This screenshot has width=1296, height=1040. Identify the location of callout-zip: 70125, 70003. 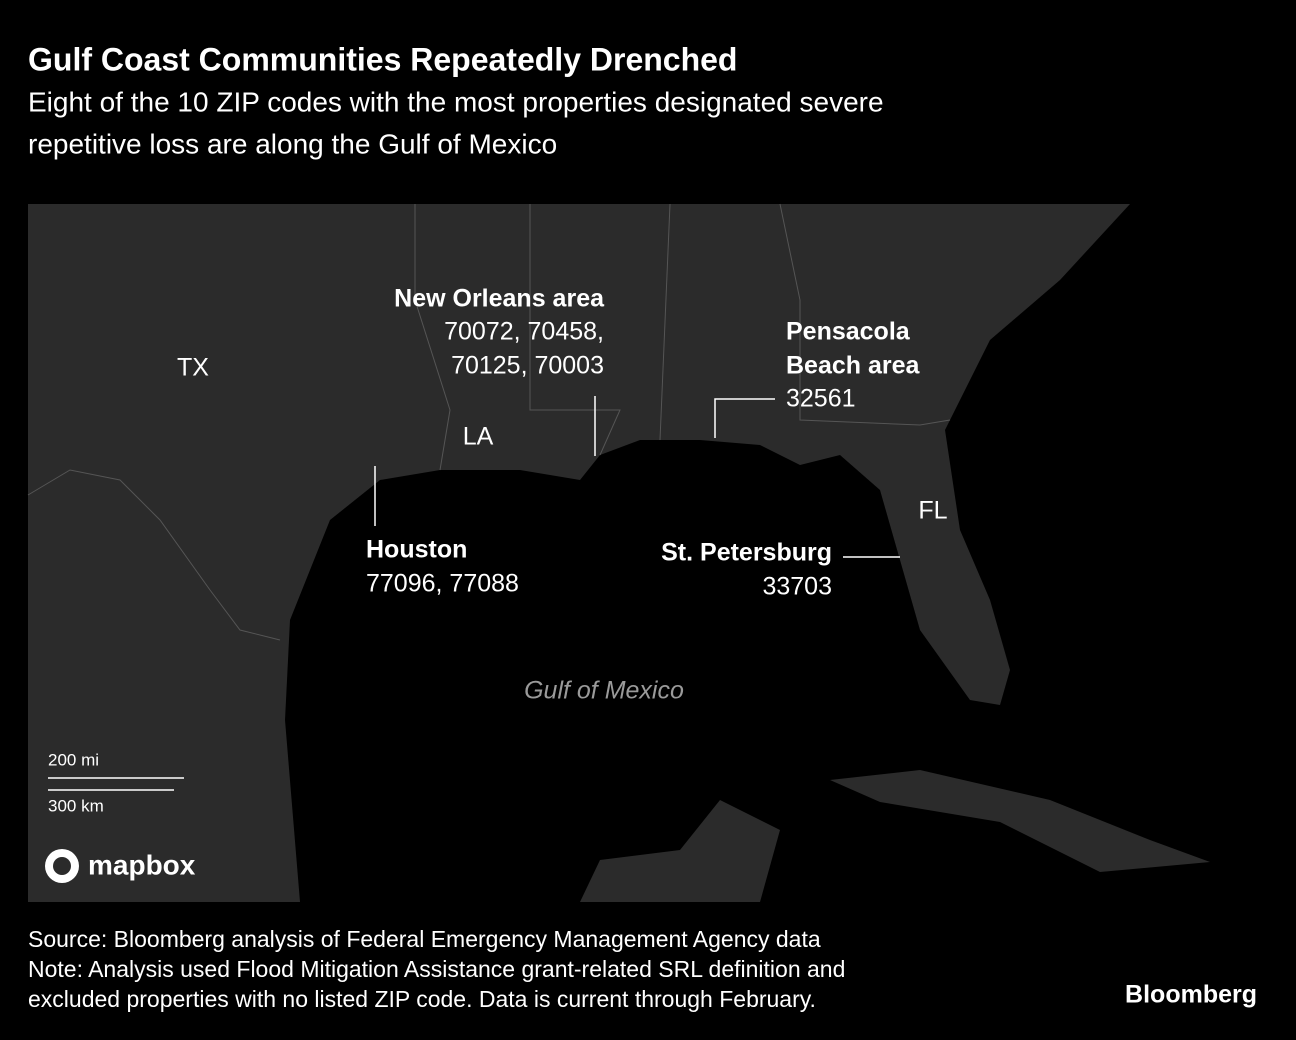
(527, 366).